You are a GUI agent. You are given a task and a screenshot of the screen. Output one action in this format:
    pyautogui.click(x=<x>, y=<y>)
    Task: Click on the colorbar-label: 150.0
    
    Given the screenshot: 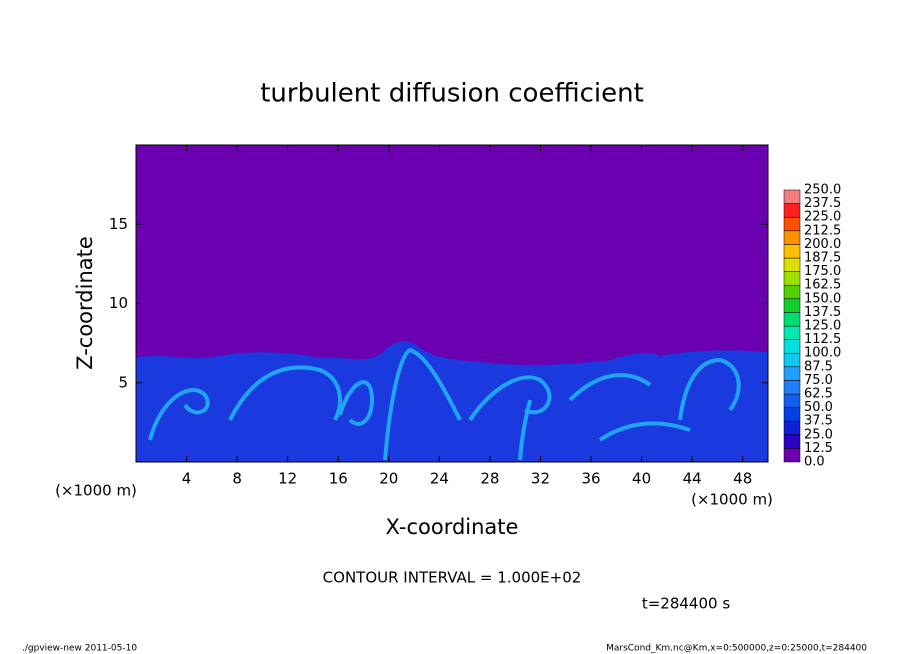 What is the action you would take?
    pyautogui.click(x=822, y=298)
    